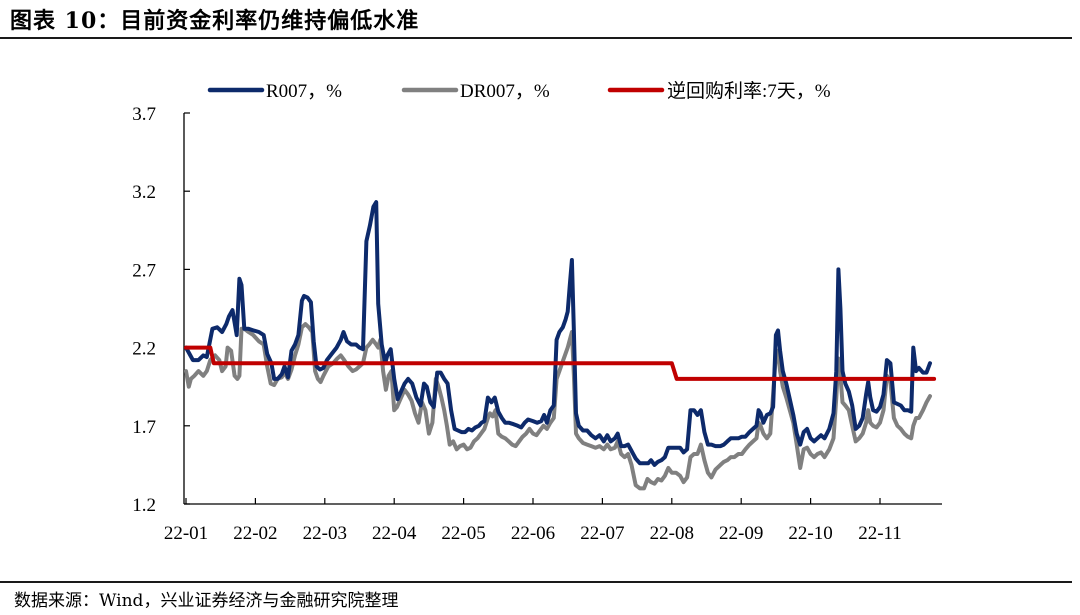  Describe the element at coordinates (394, 533) in the screenshot. I see `x-tick-label: 22-04` at that location.